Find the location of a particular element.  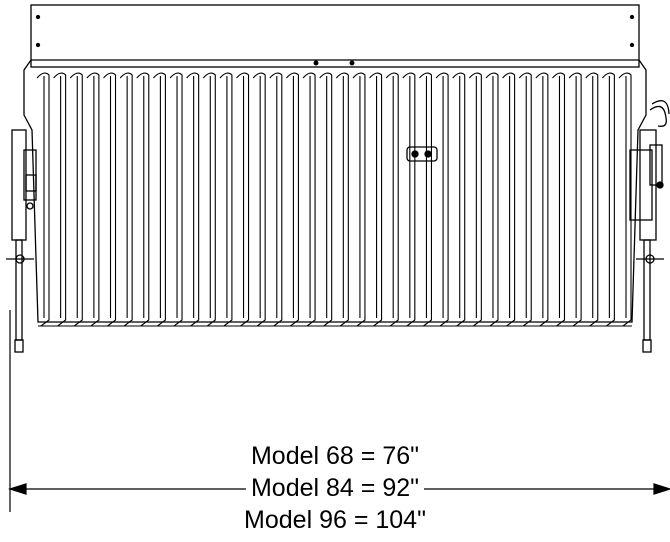

left-bracket is located at coordinates (21, 241).